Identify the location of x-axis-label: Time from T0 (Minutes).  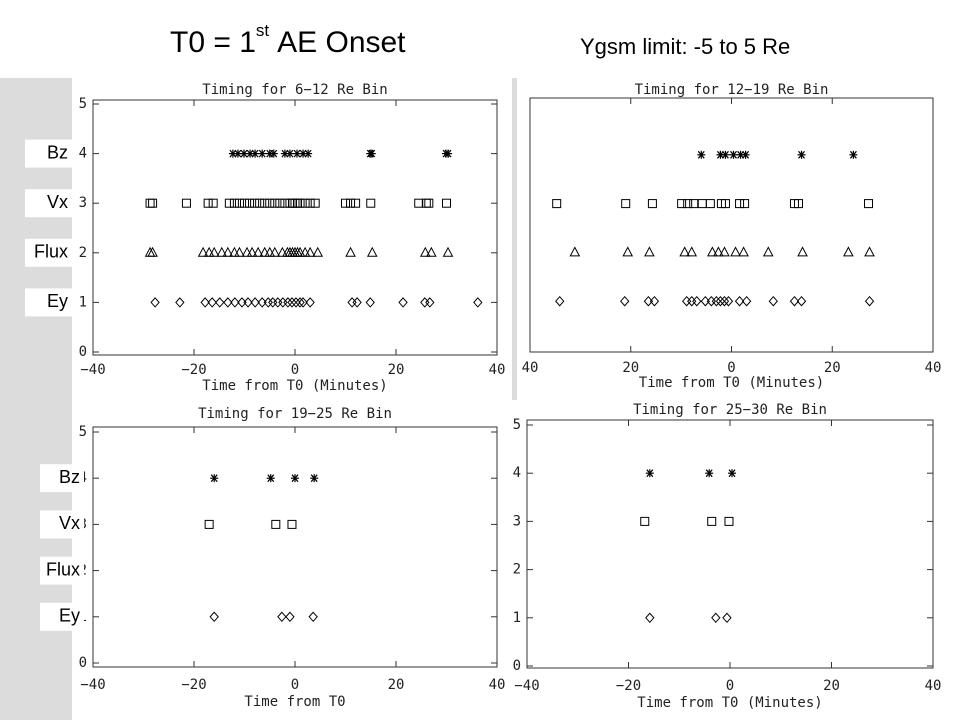
(731, 383).